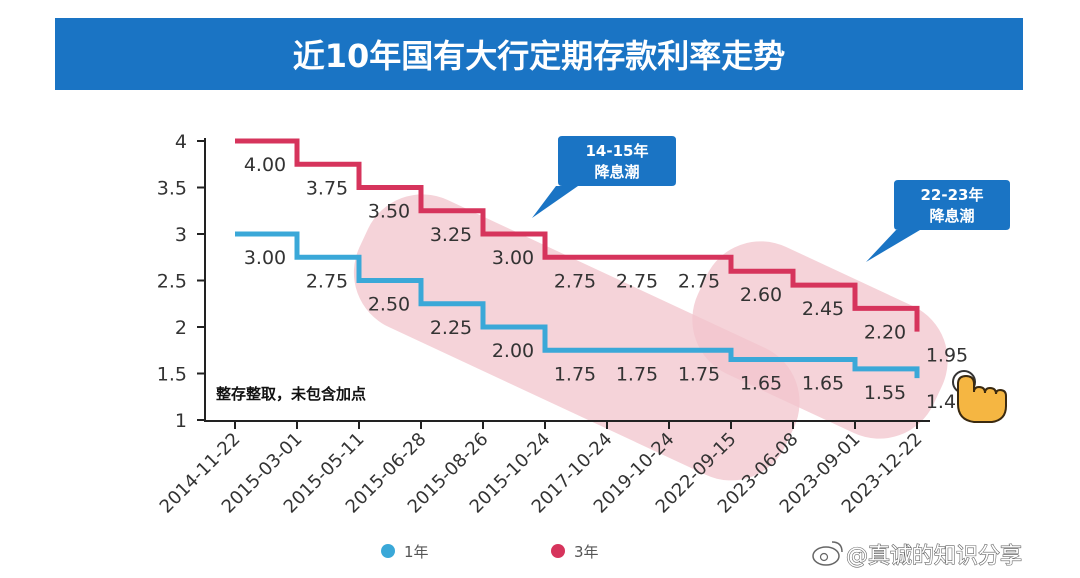 The height and width of the screenshot is (578, 1080). Describe the element at coordinates (820, 340) in the screenshot. I see `highlight-band-2022-2023` at that location.